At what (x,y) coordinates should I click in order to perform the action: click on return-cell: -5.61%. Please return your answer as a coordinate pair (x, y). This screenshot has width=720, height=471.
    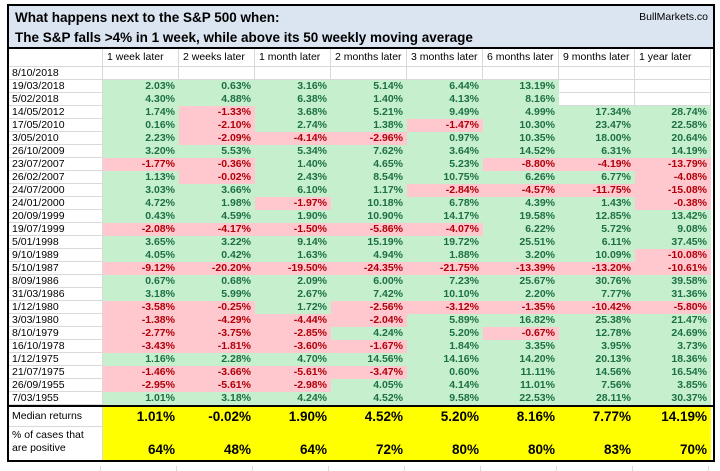
    Looking at the image, I should click on (217, 385).